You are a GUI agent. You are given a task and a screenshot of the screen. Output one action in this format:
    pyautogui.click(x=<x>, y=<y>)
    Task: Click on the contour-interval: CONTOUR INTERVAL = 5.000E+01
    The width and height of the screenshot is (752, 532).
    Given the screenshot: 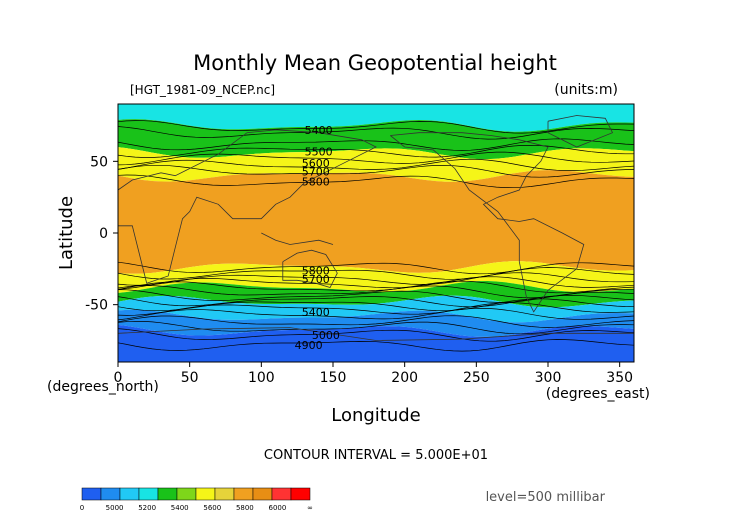 What is the action you would take?
    pyautogui.click(x=376, y=455)
    